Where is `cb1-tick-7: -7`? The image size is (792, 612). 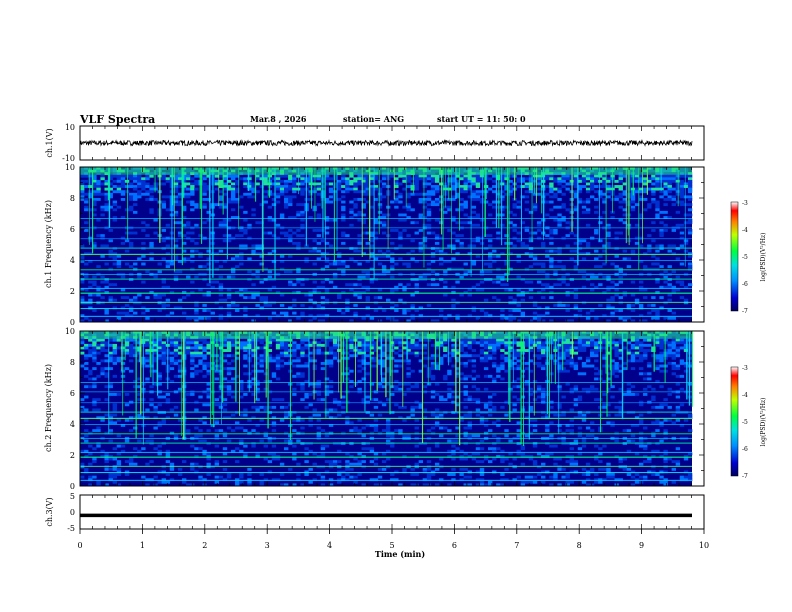
cb1-tick-7: -7 is located at coordinates (745, 311).